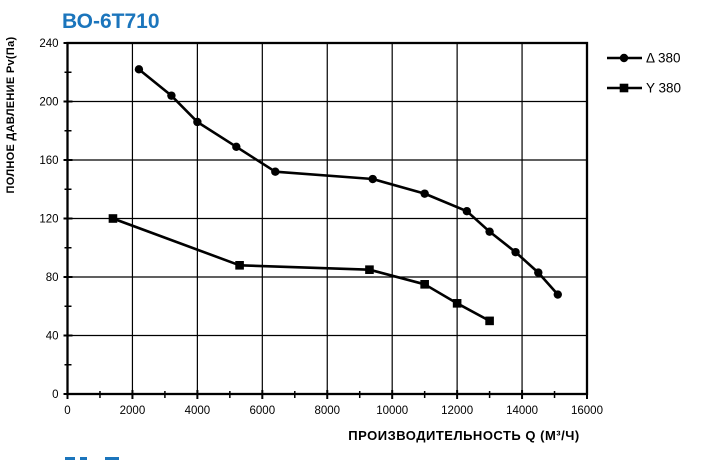 This screenshot has width=707, height=460. What do you see at coordinates (48, 220) in the screenshot?
I see `y-tick-label: 120` at bounding box center [48, 220].